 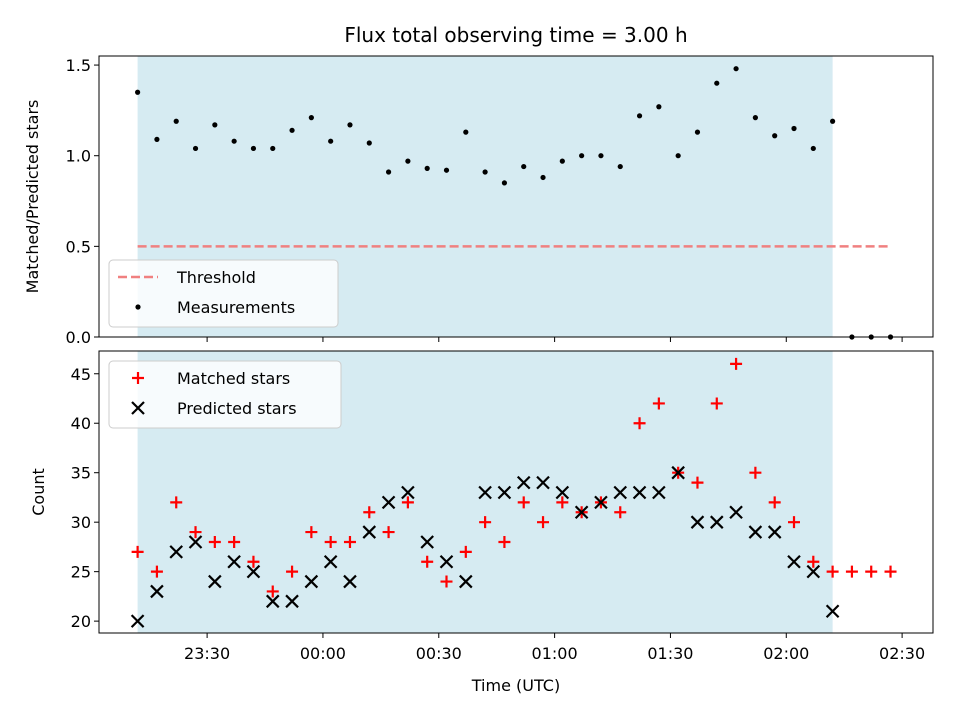 I want to click on chart-title: Flux total observing time = 3.00 h, so click(x=515, y=35).